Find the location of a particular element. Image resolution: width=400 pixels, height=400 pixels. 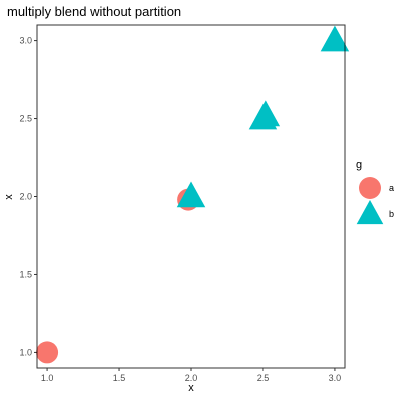

legend: g a b is located at coordinates (375, 192).